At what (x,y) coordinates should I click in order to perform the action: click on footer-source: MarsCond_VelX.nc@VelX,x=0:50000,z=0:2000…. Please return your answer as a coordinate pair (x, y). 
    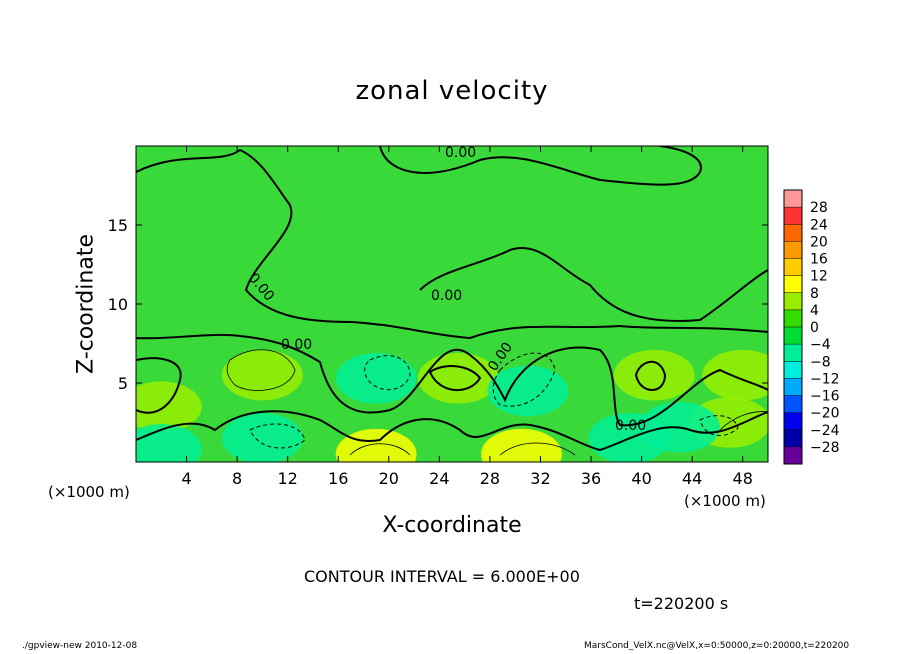
    Looking at the image, I should click on (717, 646).